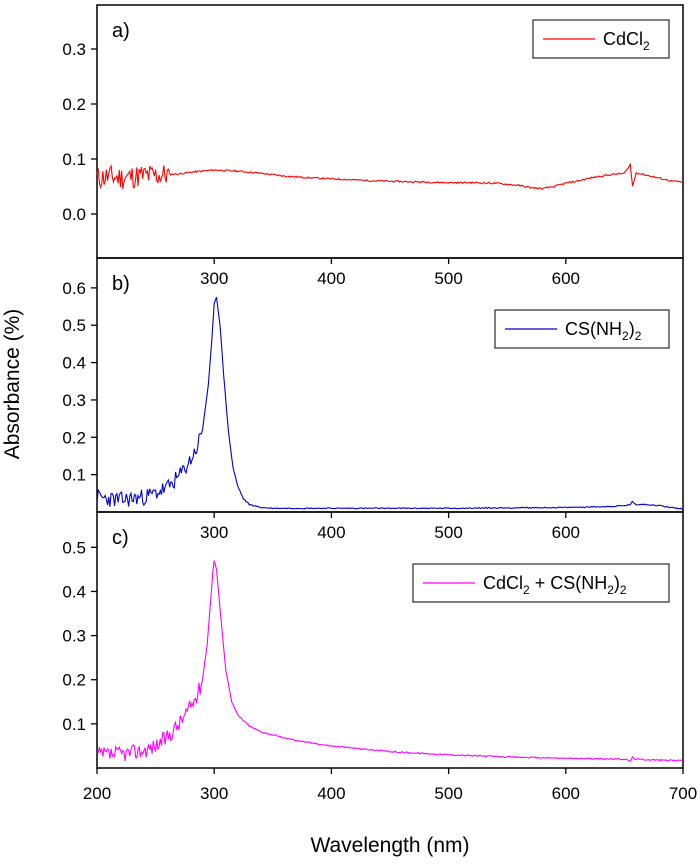 Image resolution: width=700 pixels, height=865 pixels. I want to click on y-tick-label: 0.0, so click(74, 214).